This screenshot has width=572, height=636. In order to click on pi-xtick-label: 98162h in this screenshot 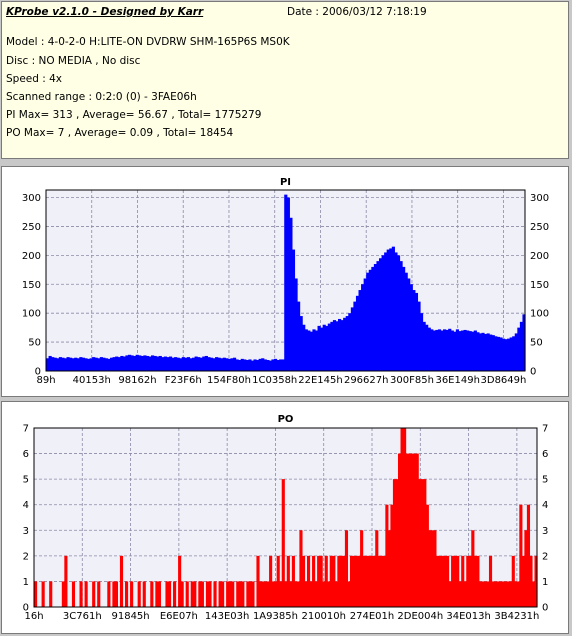, I will do `click(137, 380)`.